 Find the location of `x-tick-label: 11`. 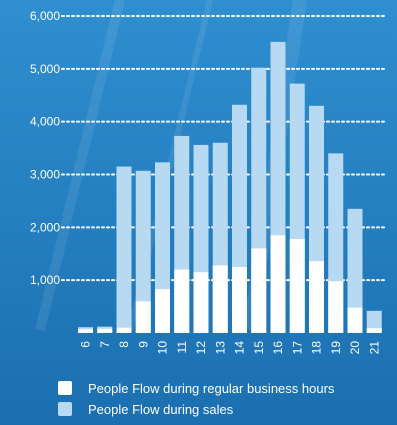

x-tick-label: 11 is located at coordinates (182, 347).